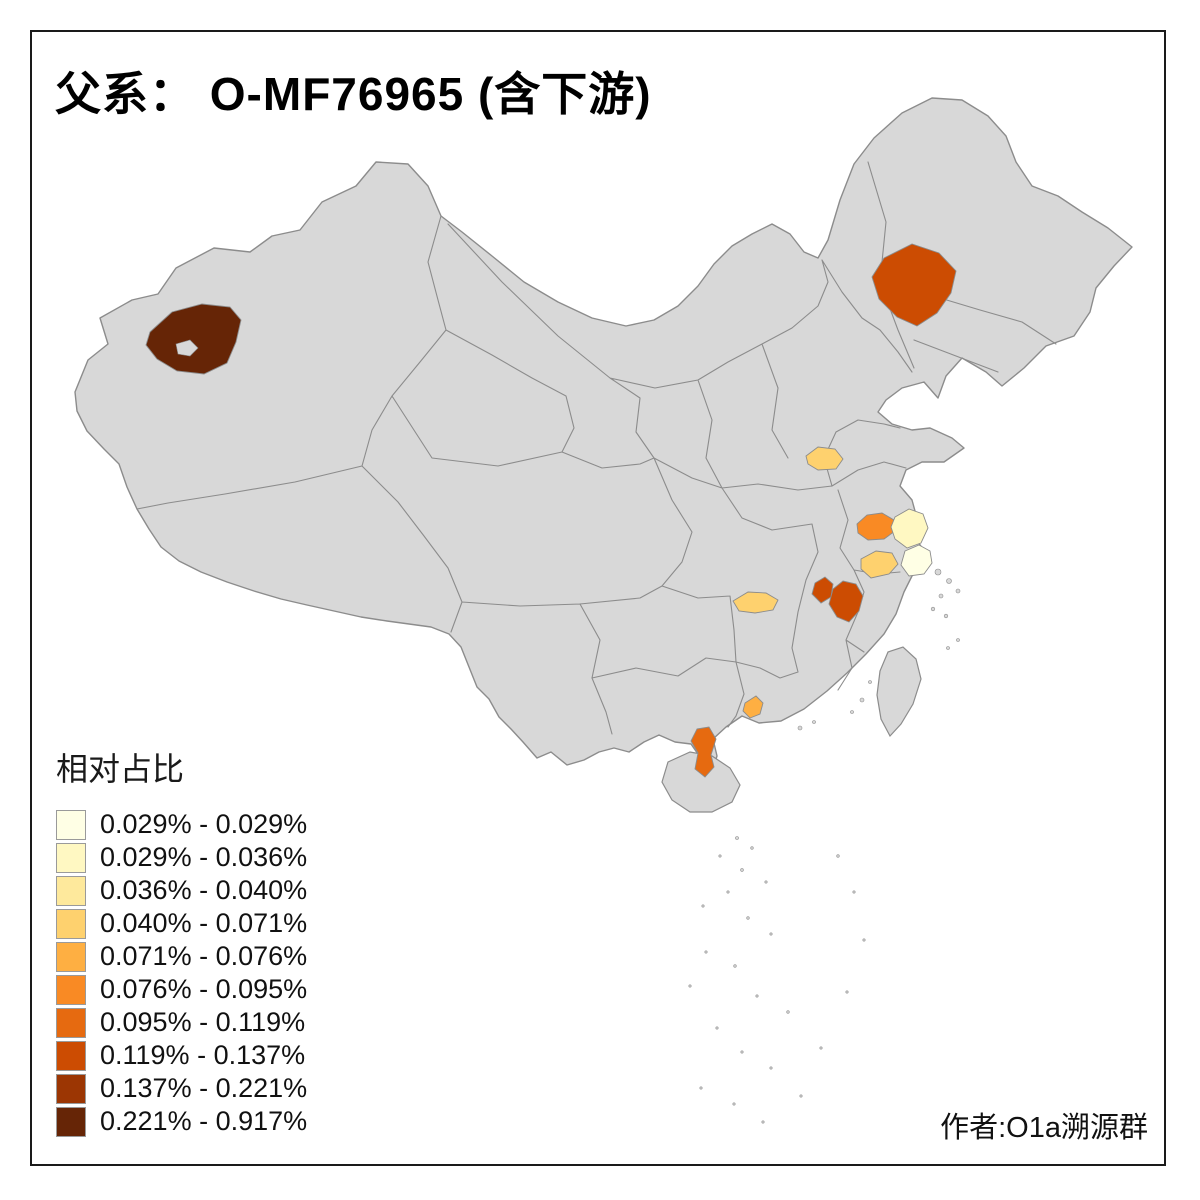  Describe the element at coordinates (824, 458) in the screenshot. I see `region-north-jiangsu` at that location.